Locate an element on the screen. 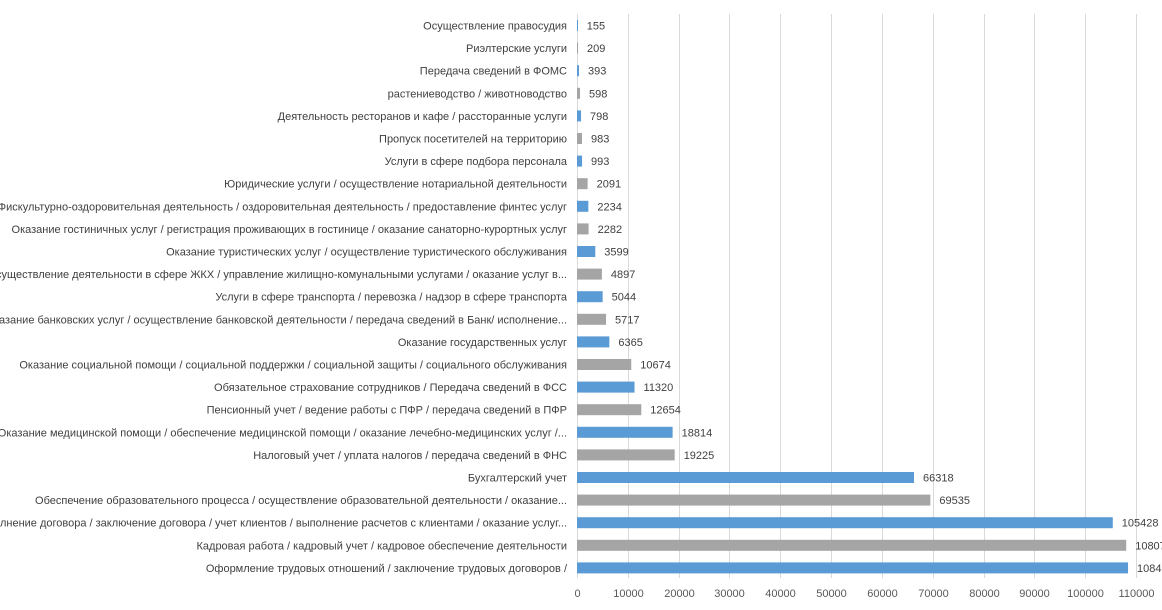 The width and height of the screenshot is (1162, 610). category-label: Бухгалтерский учет is located at coordinates (517, 479).